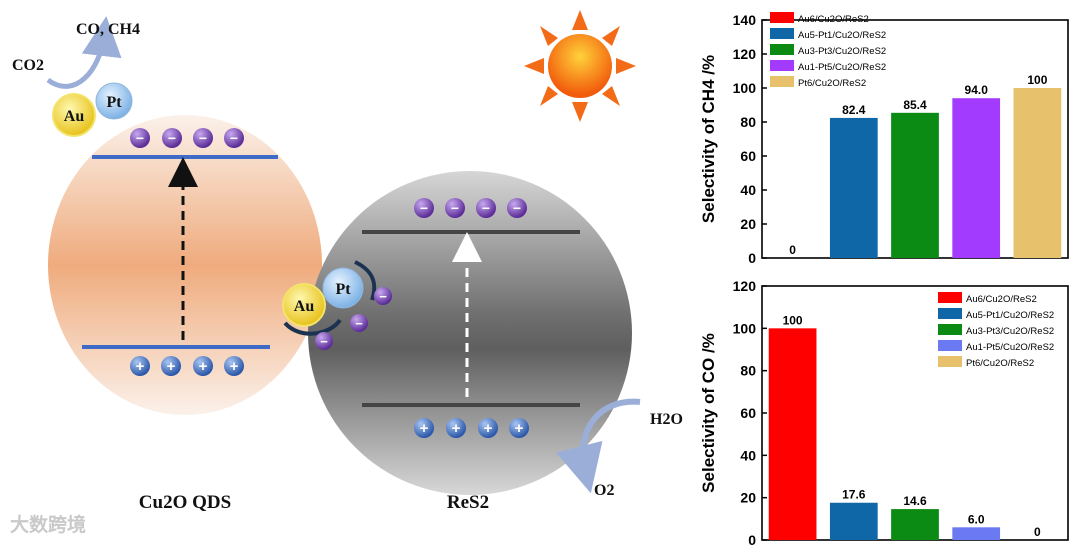 The width and height of the screenshot is (1080, 548). What do you see at coordinates (114, 101) in the screenshot?
I see `pt-nanoparticle-top: Pt` at bounding box center [114, 101].